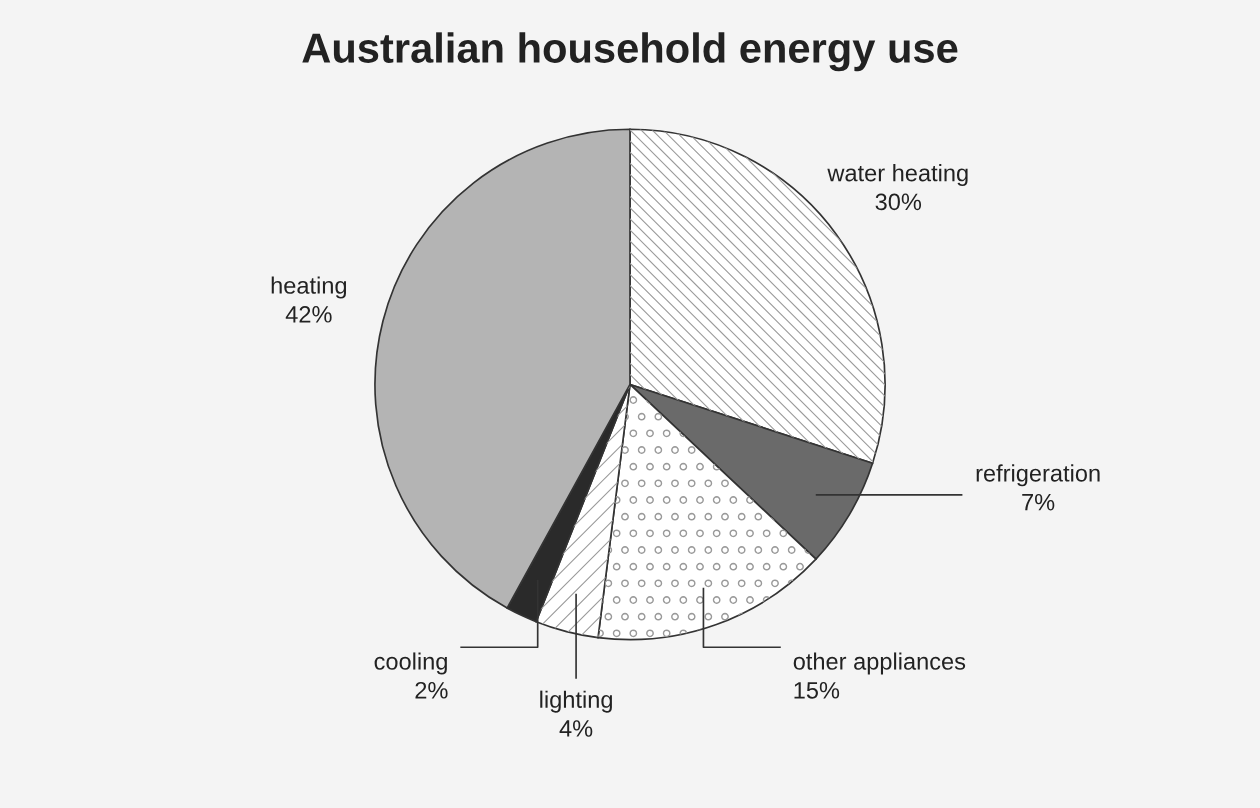 This screenshot has height=808, width=1260. I want to click on slice-label: cooling, so click(410, 663).